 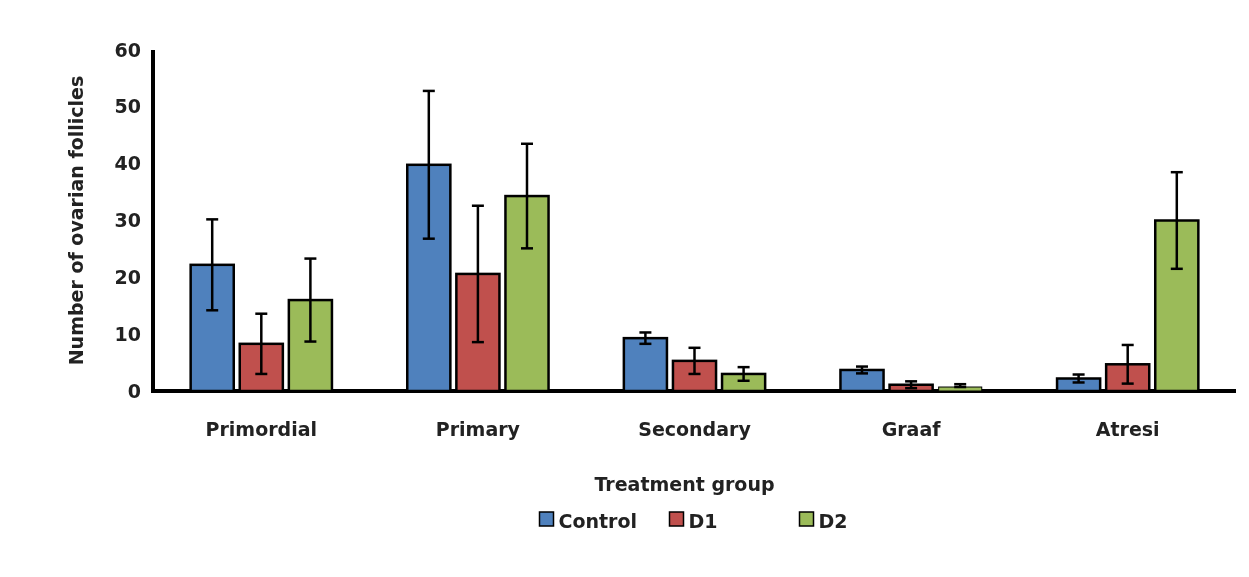 What do you see at coordinates (127, 49) in the screenshot?
I see `y-tick-label: 60` at bounding box center [127, 49].